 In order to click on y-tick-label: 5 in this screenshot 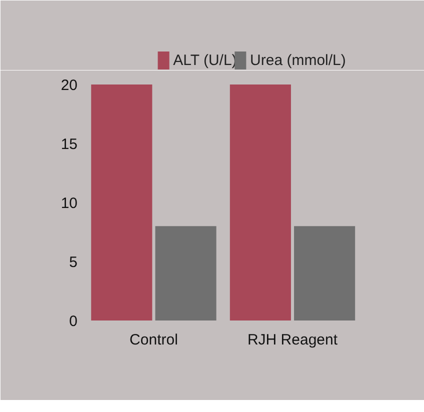, I will do `click(73, 262)`.